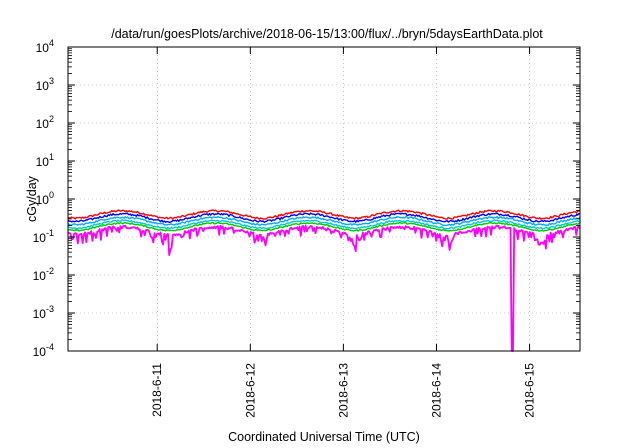  What do you see at coordinates (324, 437) in the screenshot?
I see `x-axis-label: Coordinated Universal Time (UTC)` at bounding box center [324, 437].